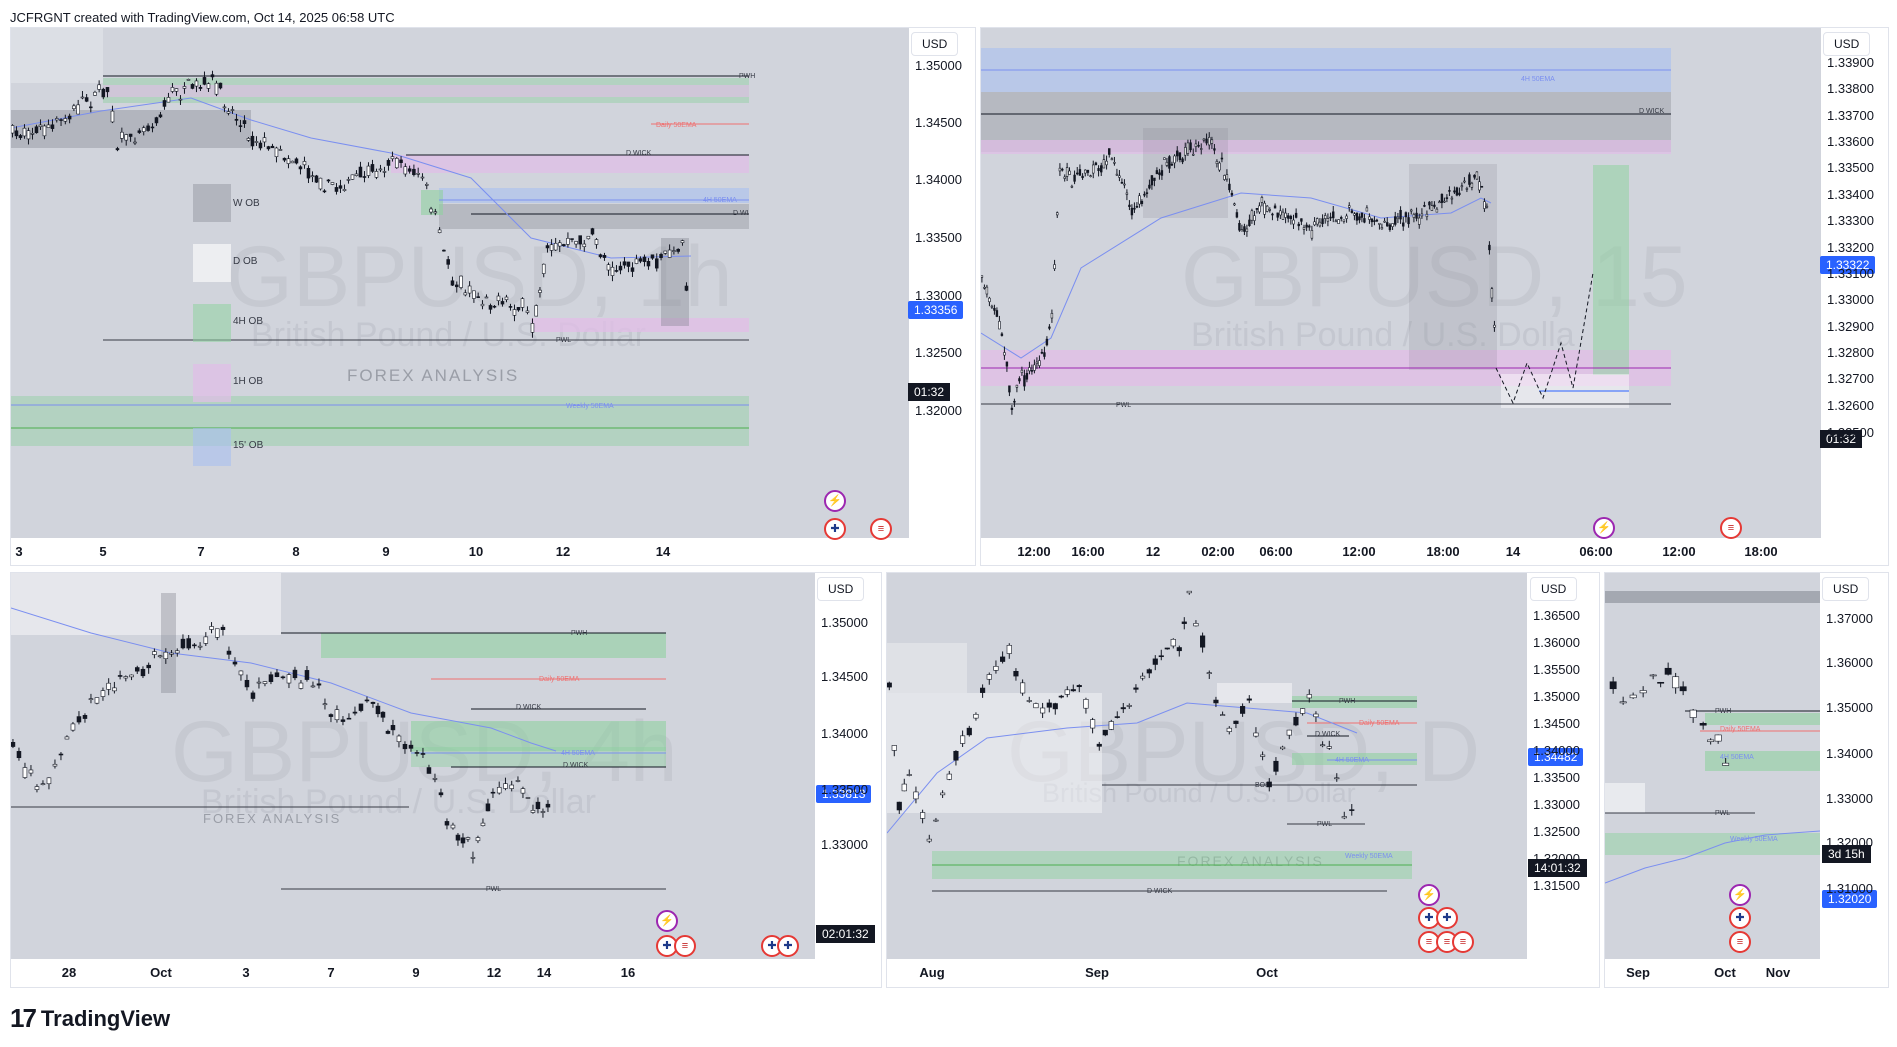 The width and height of the screenshot is (1897, 1047). Describe the element at coordinates (1556, 831) in the screenshot. I see `price-tick-label: 1.32500` at that location.